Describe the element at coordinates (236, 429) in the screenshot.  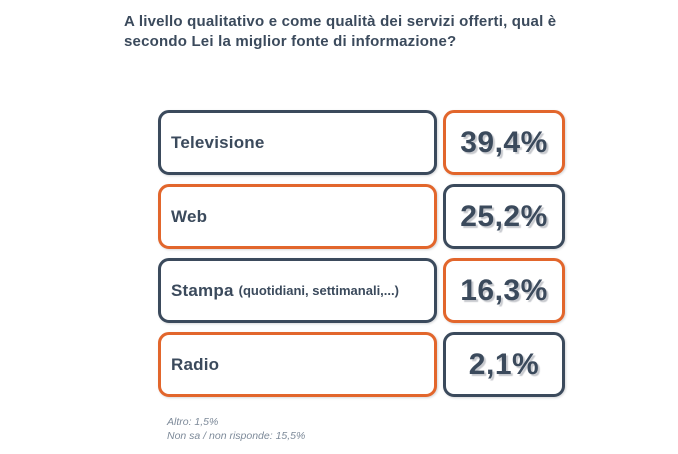
I see `footnotes: Altro: 1,5% Non sa / non risponde: 15,5%` at that location.